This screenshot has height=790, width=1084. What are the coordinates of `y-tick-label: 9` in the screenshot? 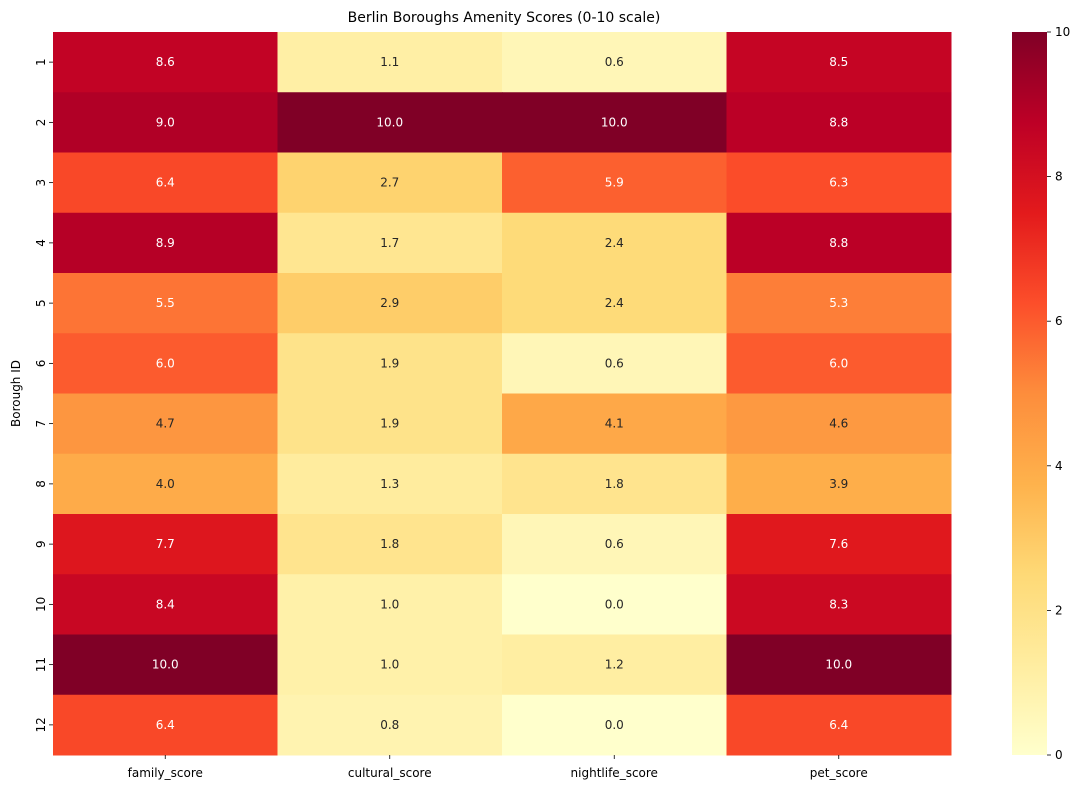 It's located at (41, 544).